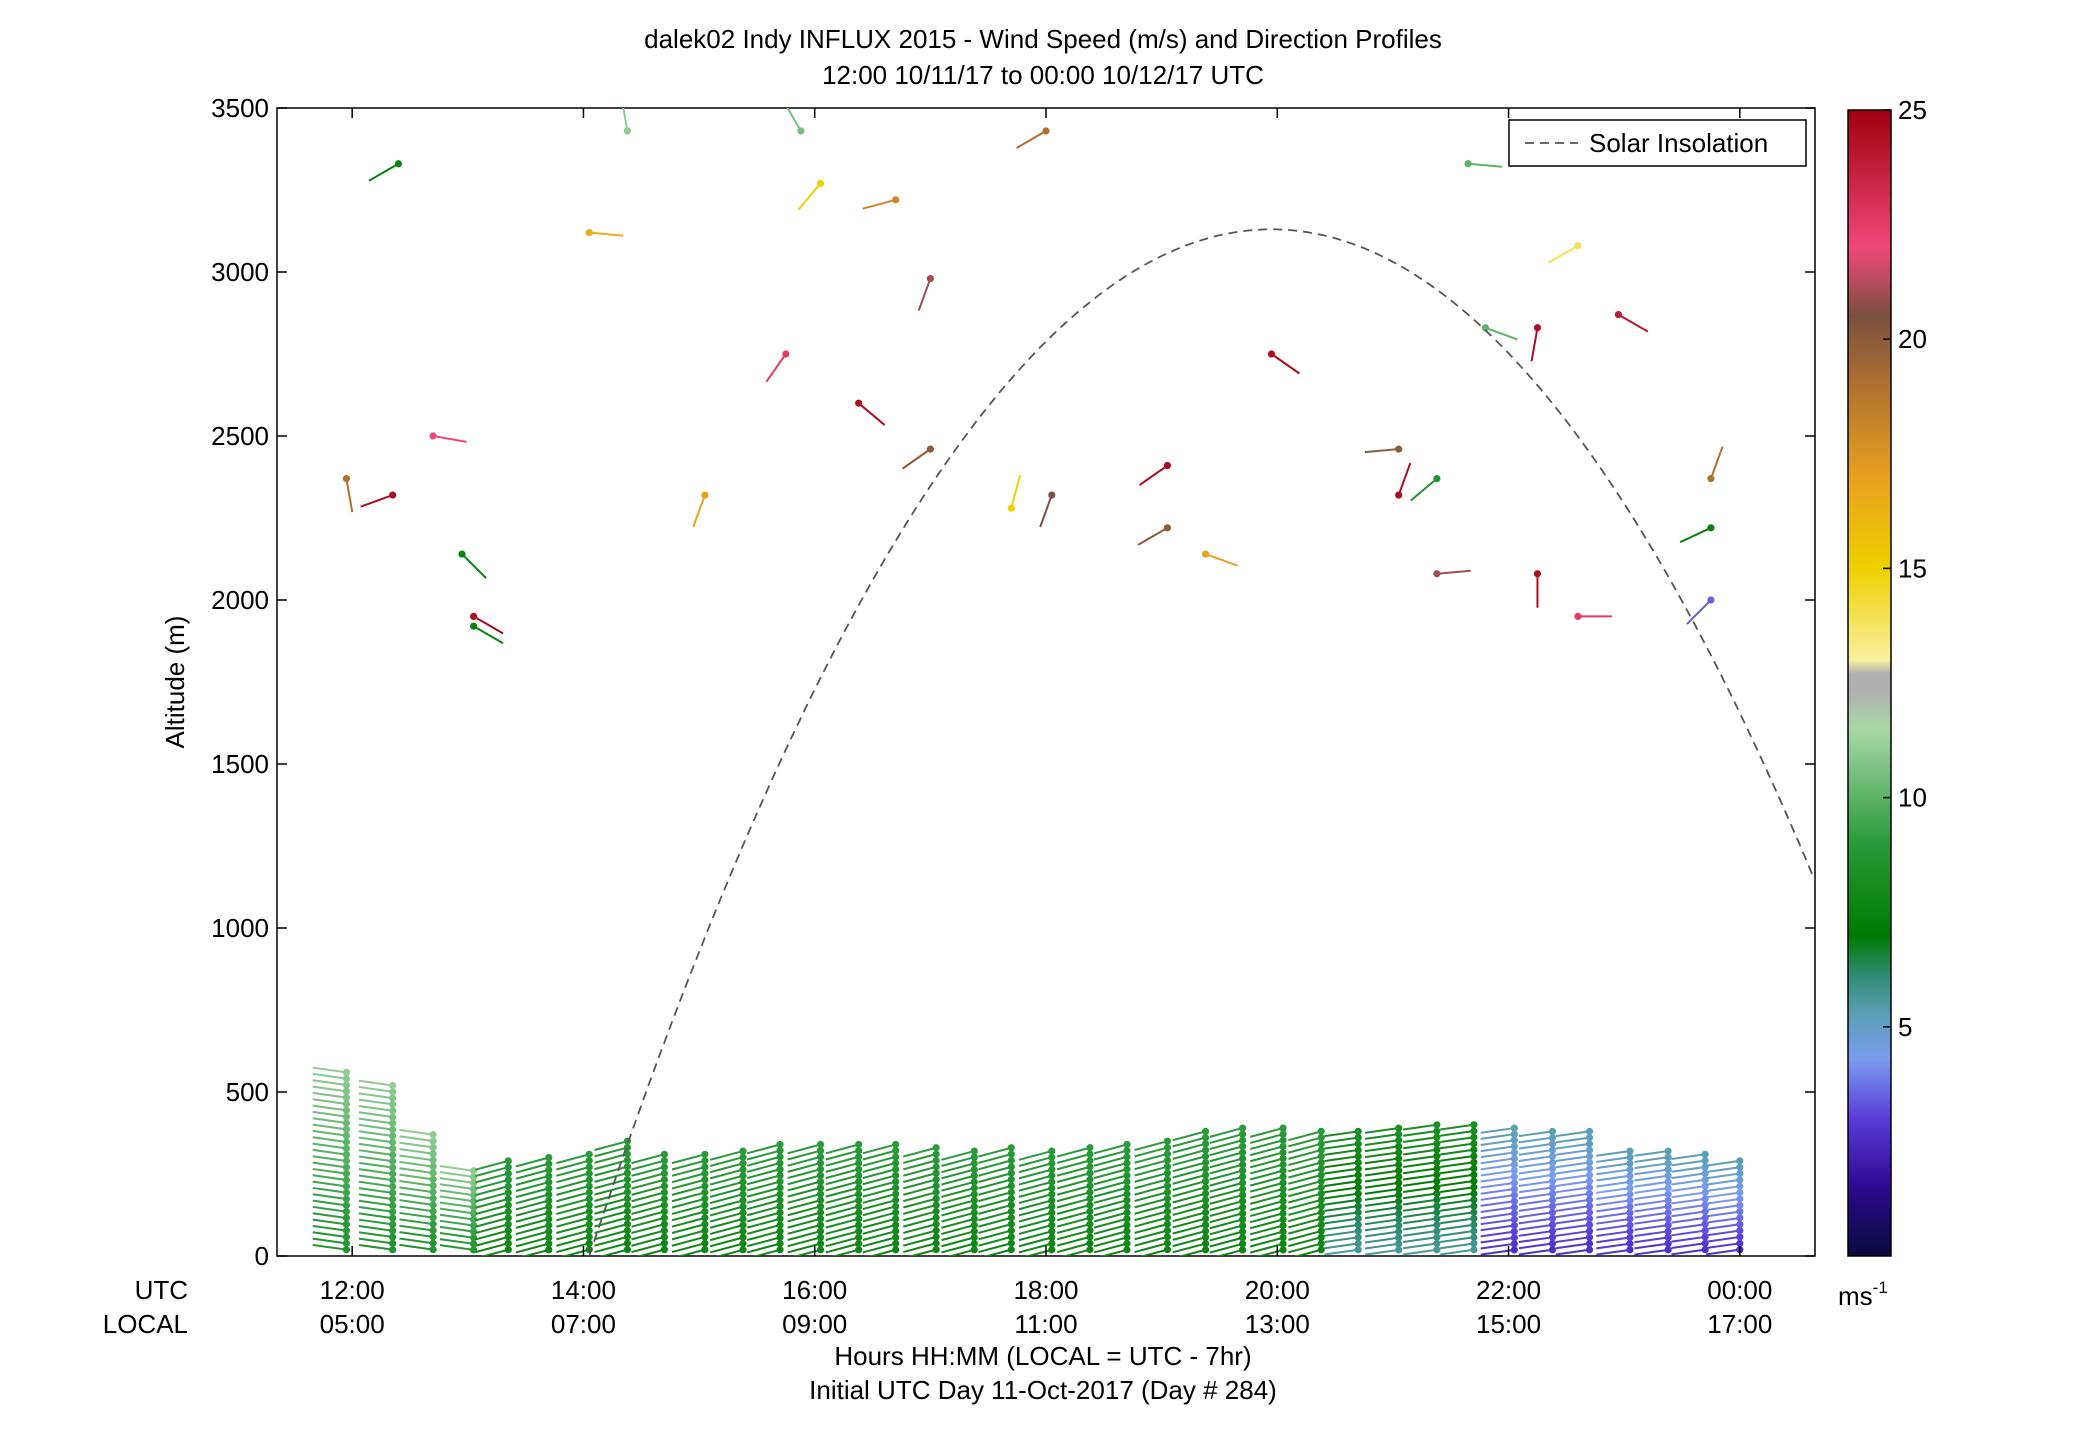 This screenshot has height=1430, width=2098. Describe the element at coordinates (1453, 572) in the screenshot. I see `upper-barb-line` at that location.